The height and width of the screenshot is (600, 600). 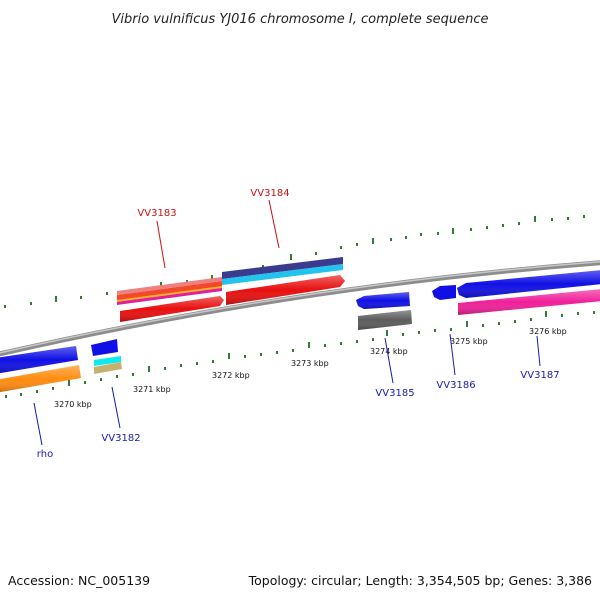 What do you see at coordinates (394, 393) in the screenshot?
I see `gene-label-vv3185: VV3185` at bounding box center [394, 393].